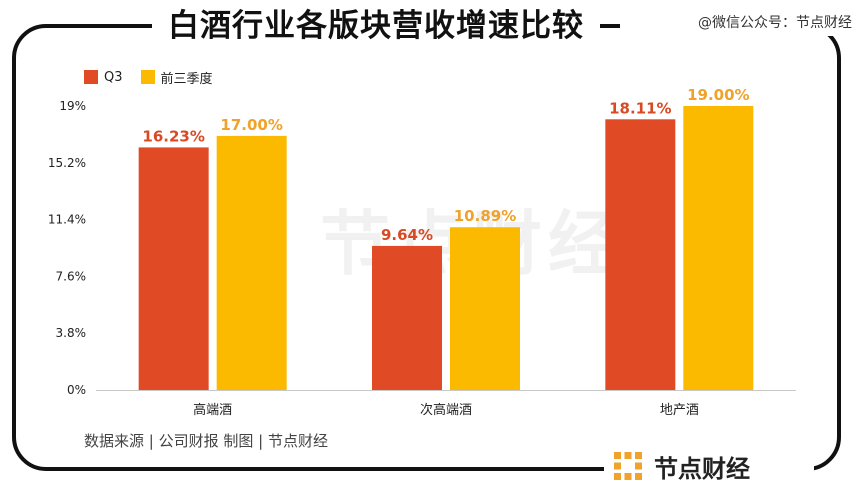 The height and width of the screenshot is (495, 859). I want to click on brand-badge: 节点财经, so click(709, 466).